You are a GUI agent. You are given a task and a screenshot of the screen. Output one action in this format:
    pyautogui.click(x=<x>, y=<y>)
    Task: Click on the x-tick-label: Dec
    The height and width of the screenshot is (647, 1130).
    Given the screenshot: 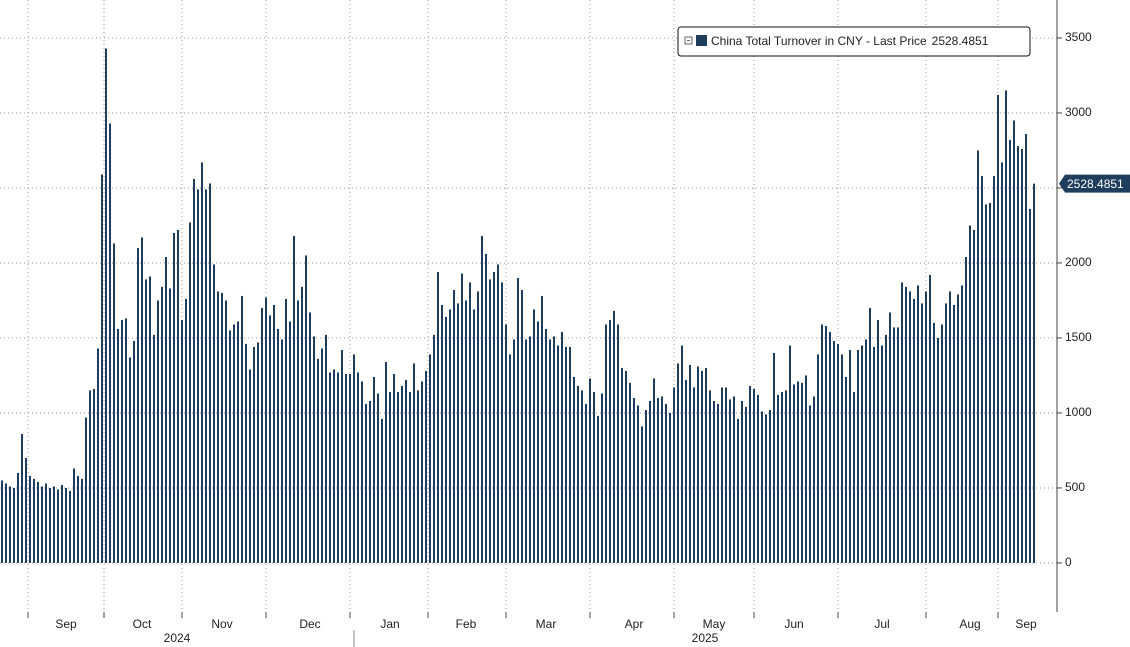 What is the action you would take?
    pyautogui.click(x=309, y=624)
    